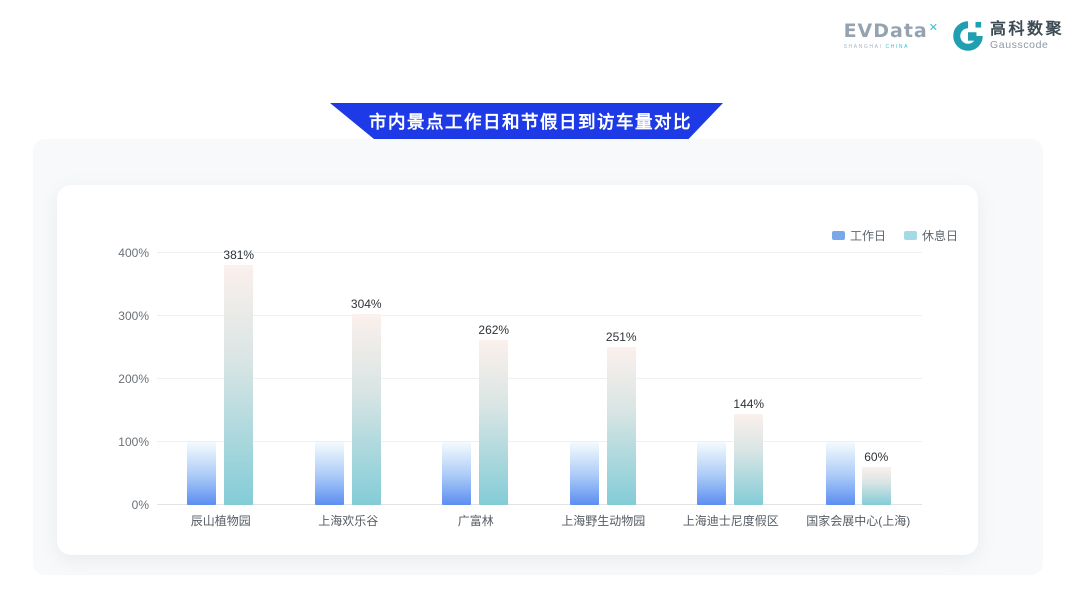 This screenshot has width=1080, height=608. Describe the element at coordinates (530, 122) in the screenshot. I see `page-title: 市内景点工作日和节假日到访车量对比` at that location.